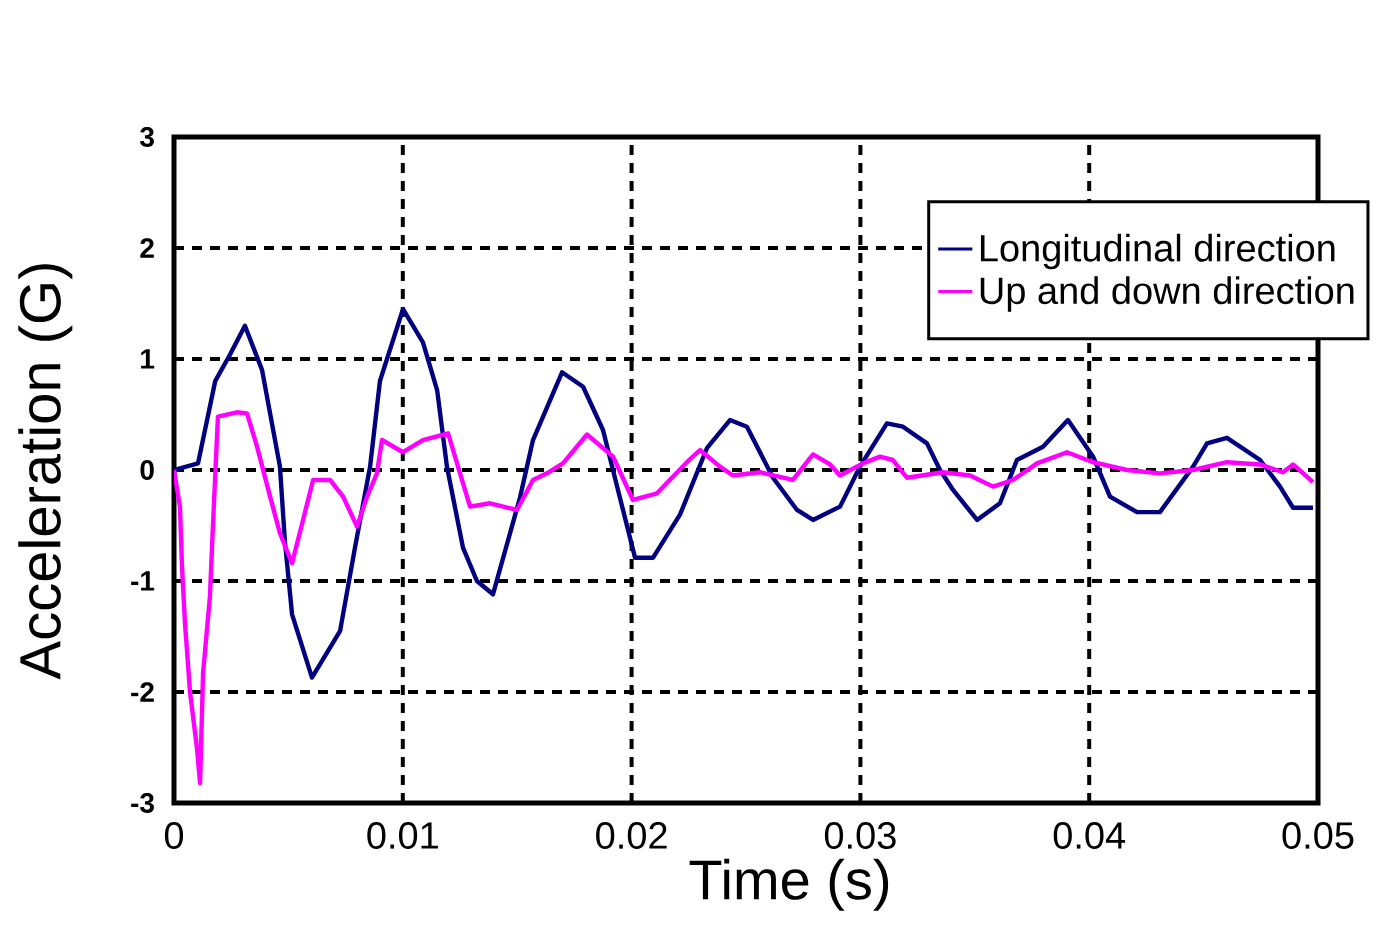 This screenshot has height=946, width=1399. What do you see at coordinates (1167, 294) in the screenshot?
I see `legend-label: Up and down direction` at bounding box center [1167, 294].